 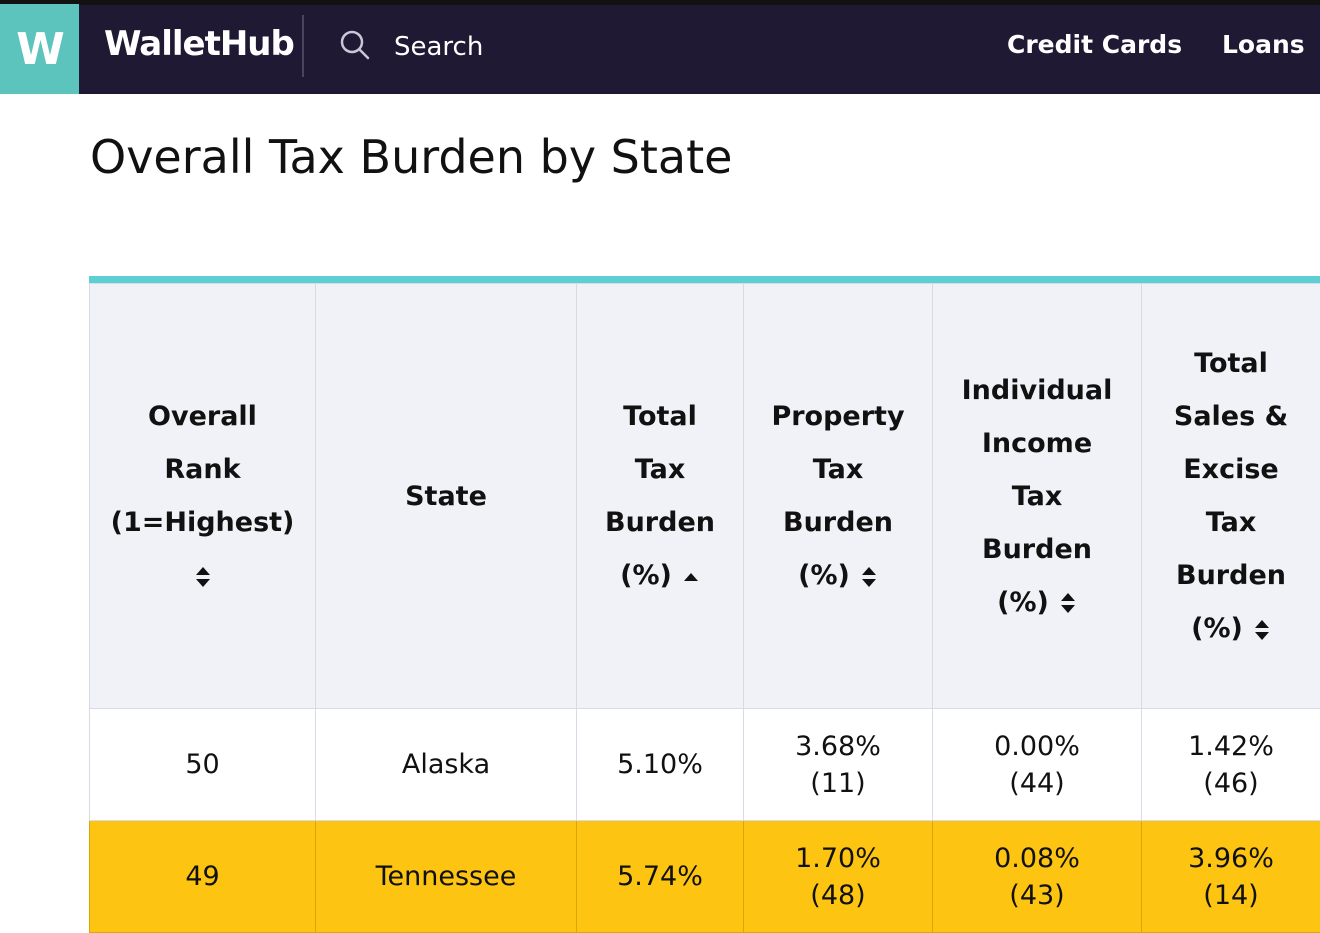 I want to click on header-line: (1=Highest), so click(x=202, y=522).